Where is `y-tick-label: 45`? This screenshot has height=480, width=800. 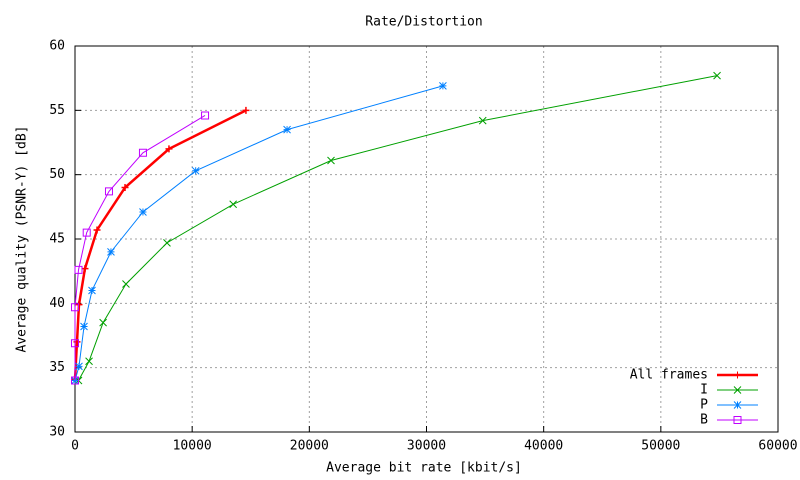 y-tick-label: 45 is located at coordinates (57, 239).